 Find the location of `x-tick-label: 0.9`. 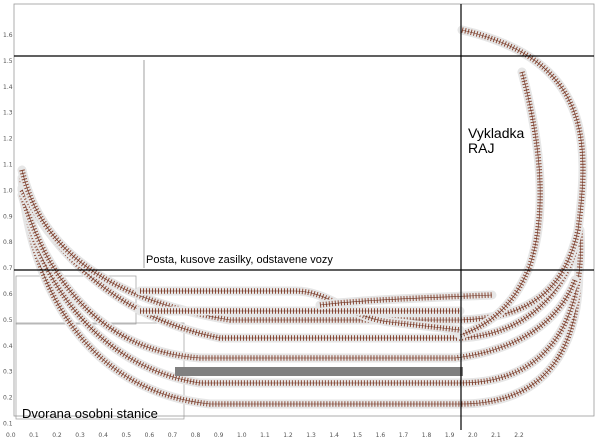

x-tick-label: 0.9 is located at coordinates (219, 435).